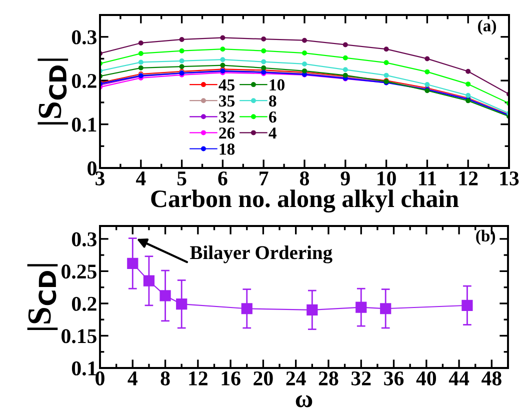  Describe the element at coordinates (427, 178) in the screenshot. I see `x-tick-label: 11` at that location.